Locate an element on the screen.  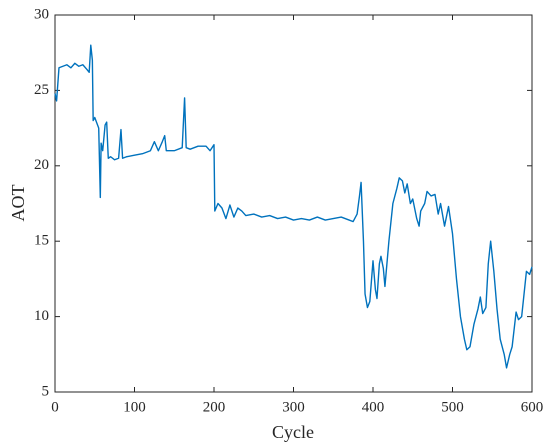
x-axis-title: Cycle is located at coordinates (293, 432).